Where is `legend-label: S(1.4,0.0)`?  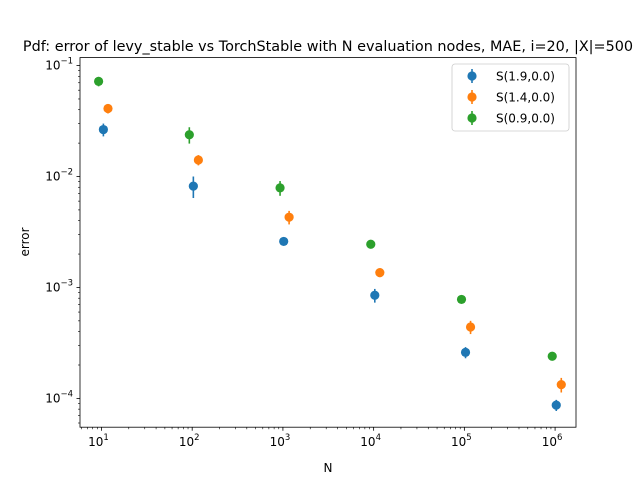 legend-label: S(1.4,0.0) is located at coordinates (525, 98).